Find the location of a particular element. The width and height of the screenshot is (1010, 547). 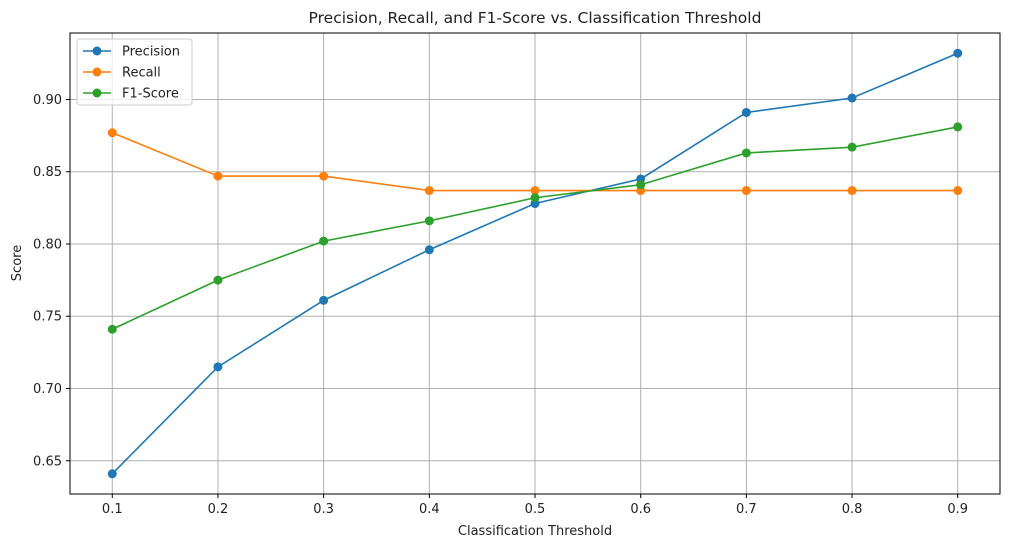

y-tick-label: 0.70 is located at coordinates (47, 389).